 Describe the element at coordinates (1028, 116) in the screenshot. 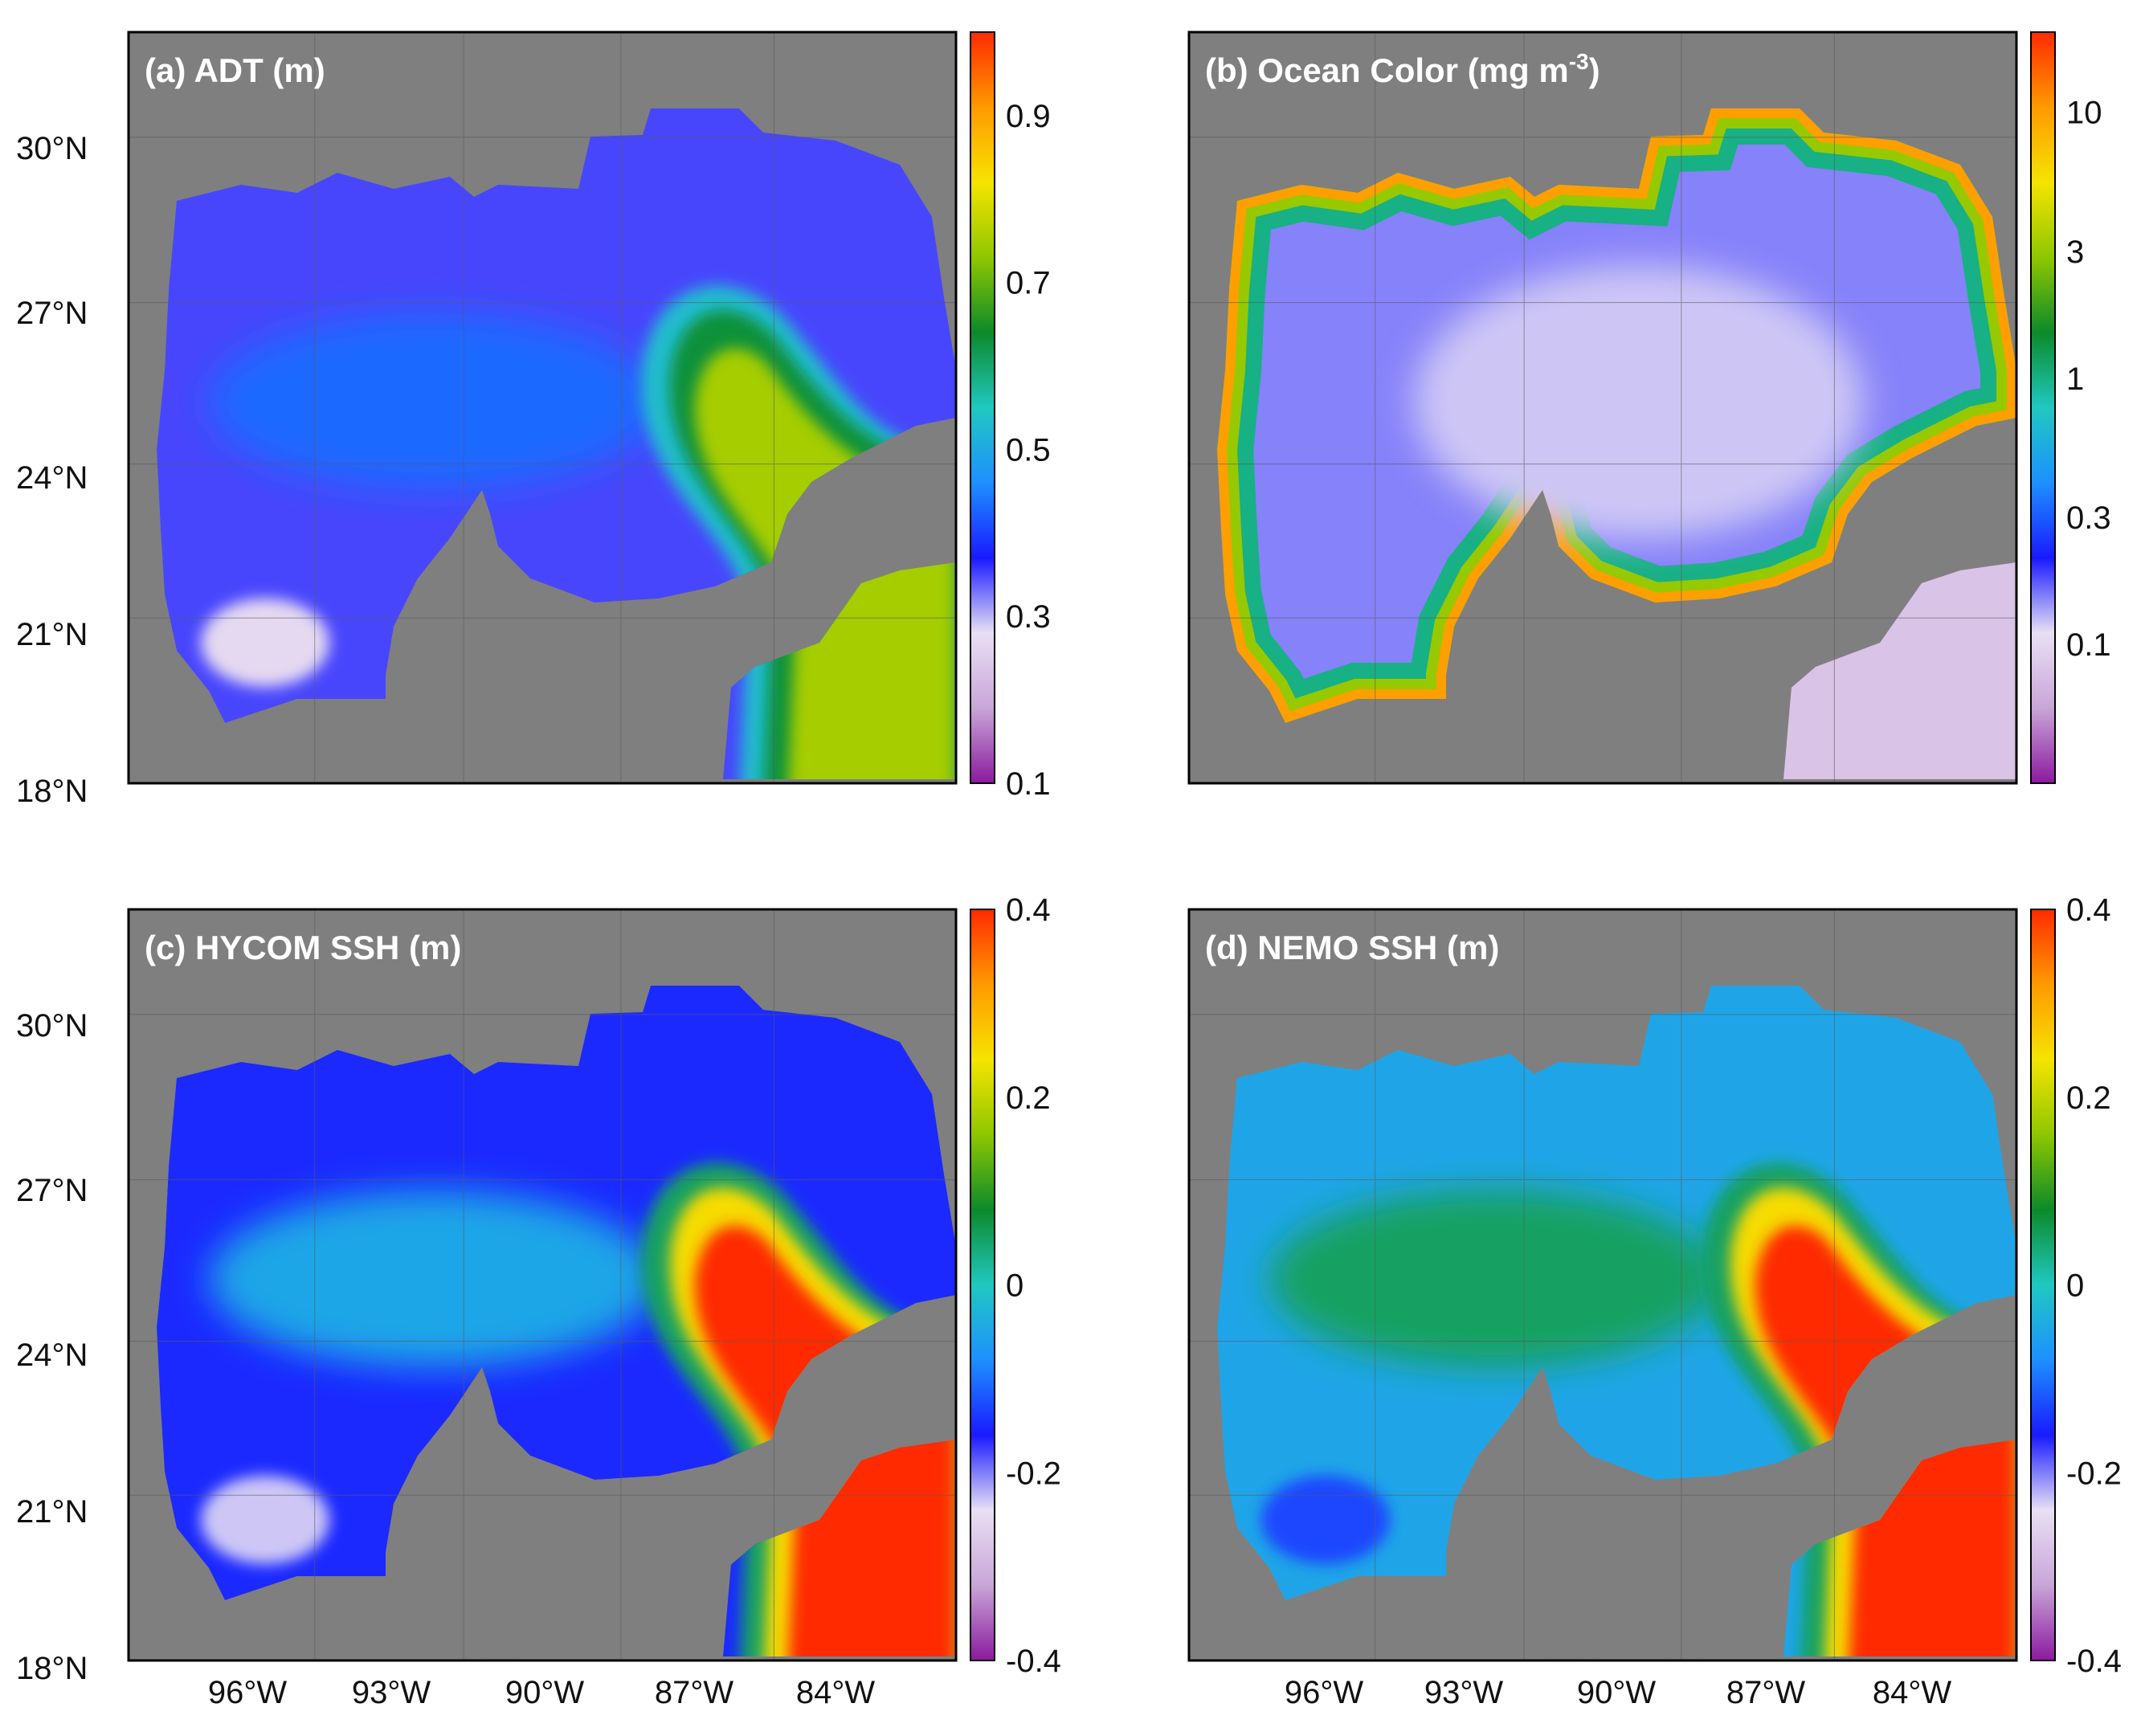

I see `colorbar-tick-label: 0.9` at that location.